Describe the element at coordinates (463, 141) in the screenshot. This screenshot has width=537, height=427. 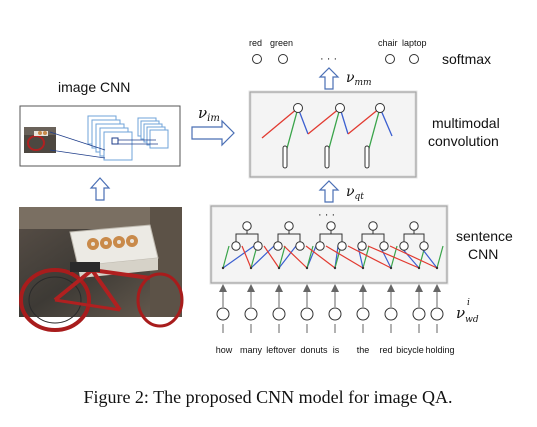
I see `multimodal-label-line2: convolution` at that location.